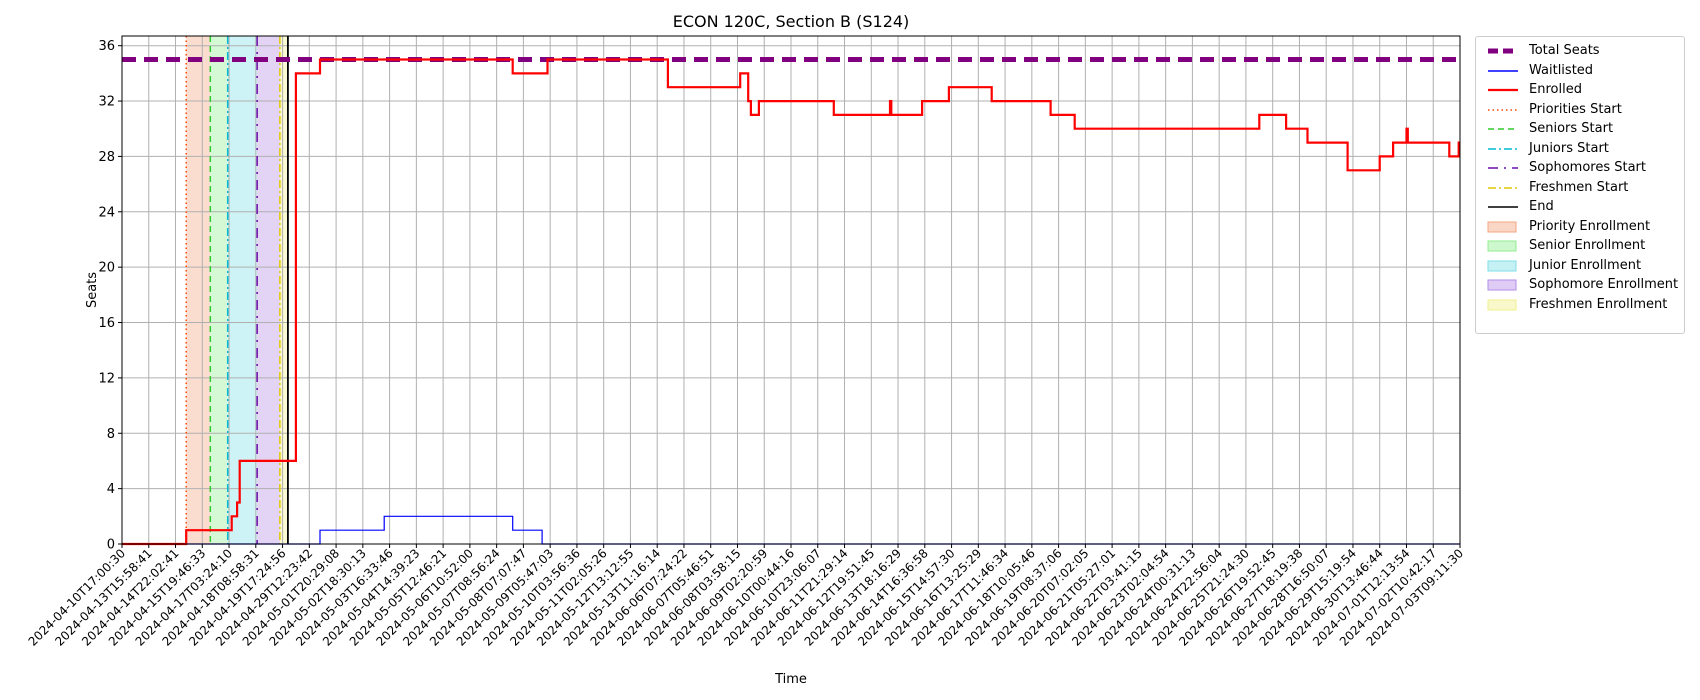  Describe the element at coordinates (106, 323) in the screenshot. I see `y-tick-label-4: 16` at that location.